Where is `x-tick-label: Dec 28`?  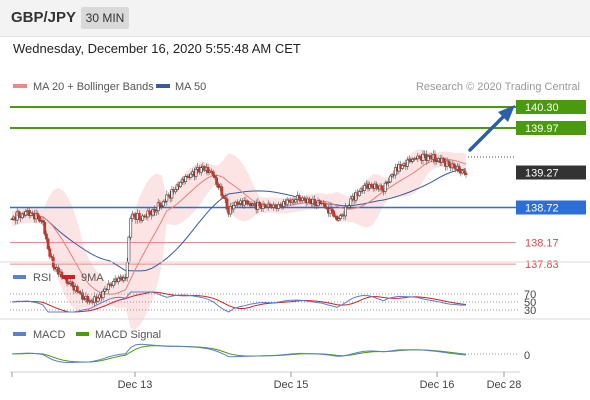
x-tick-label: Dec 28 is located at coordinates (504, 385).